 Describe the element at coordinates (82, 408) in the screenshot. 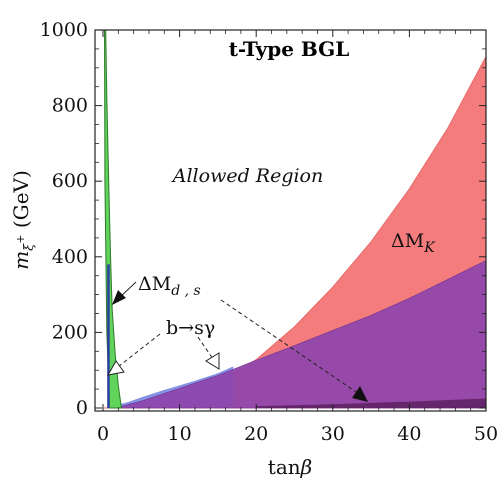

I see `y-tick-label: 0` at that location.